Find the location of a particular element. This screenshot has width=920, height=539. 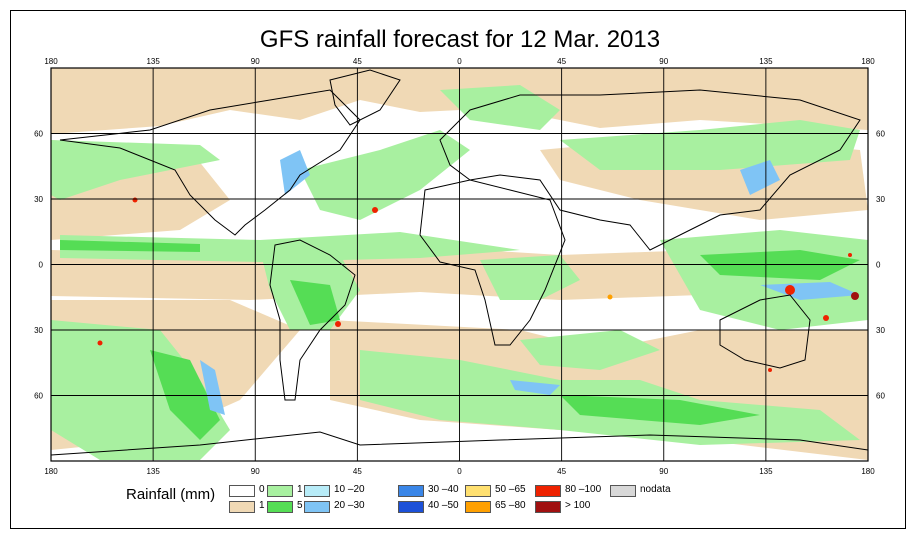

coastline-south-america is located at coordinates (312, 320).